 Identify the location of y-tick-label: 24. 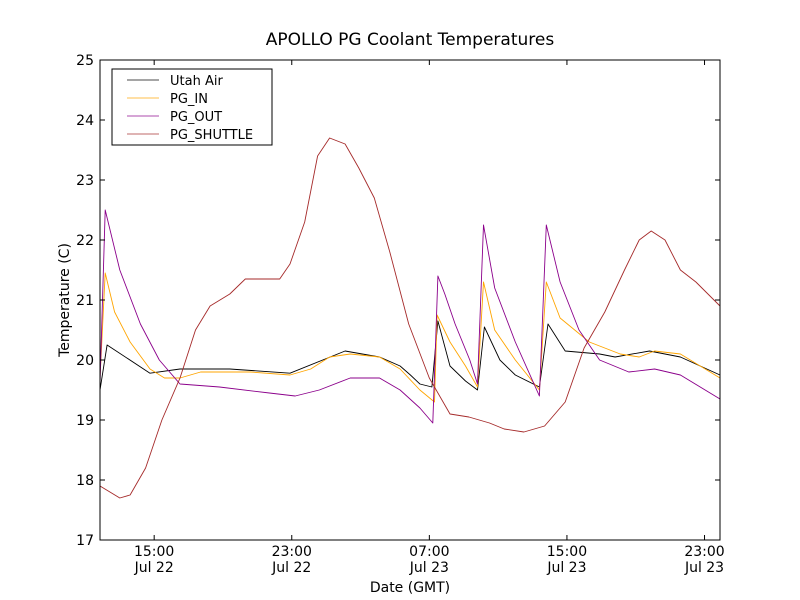
(85, 121).